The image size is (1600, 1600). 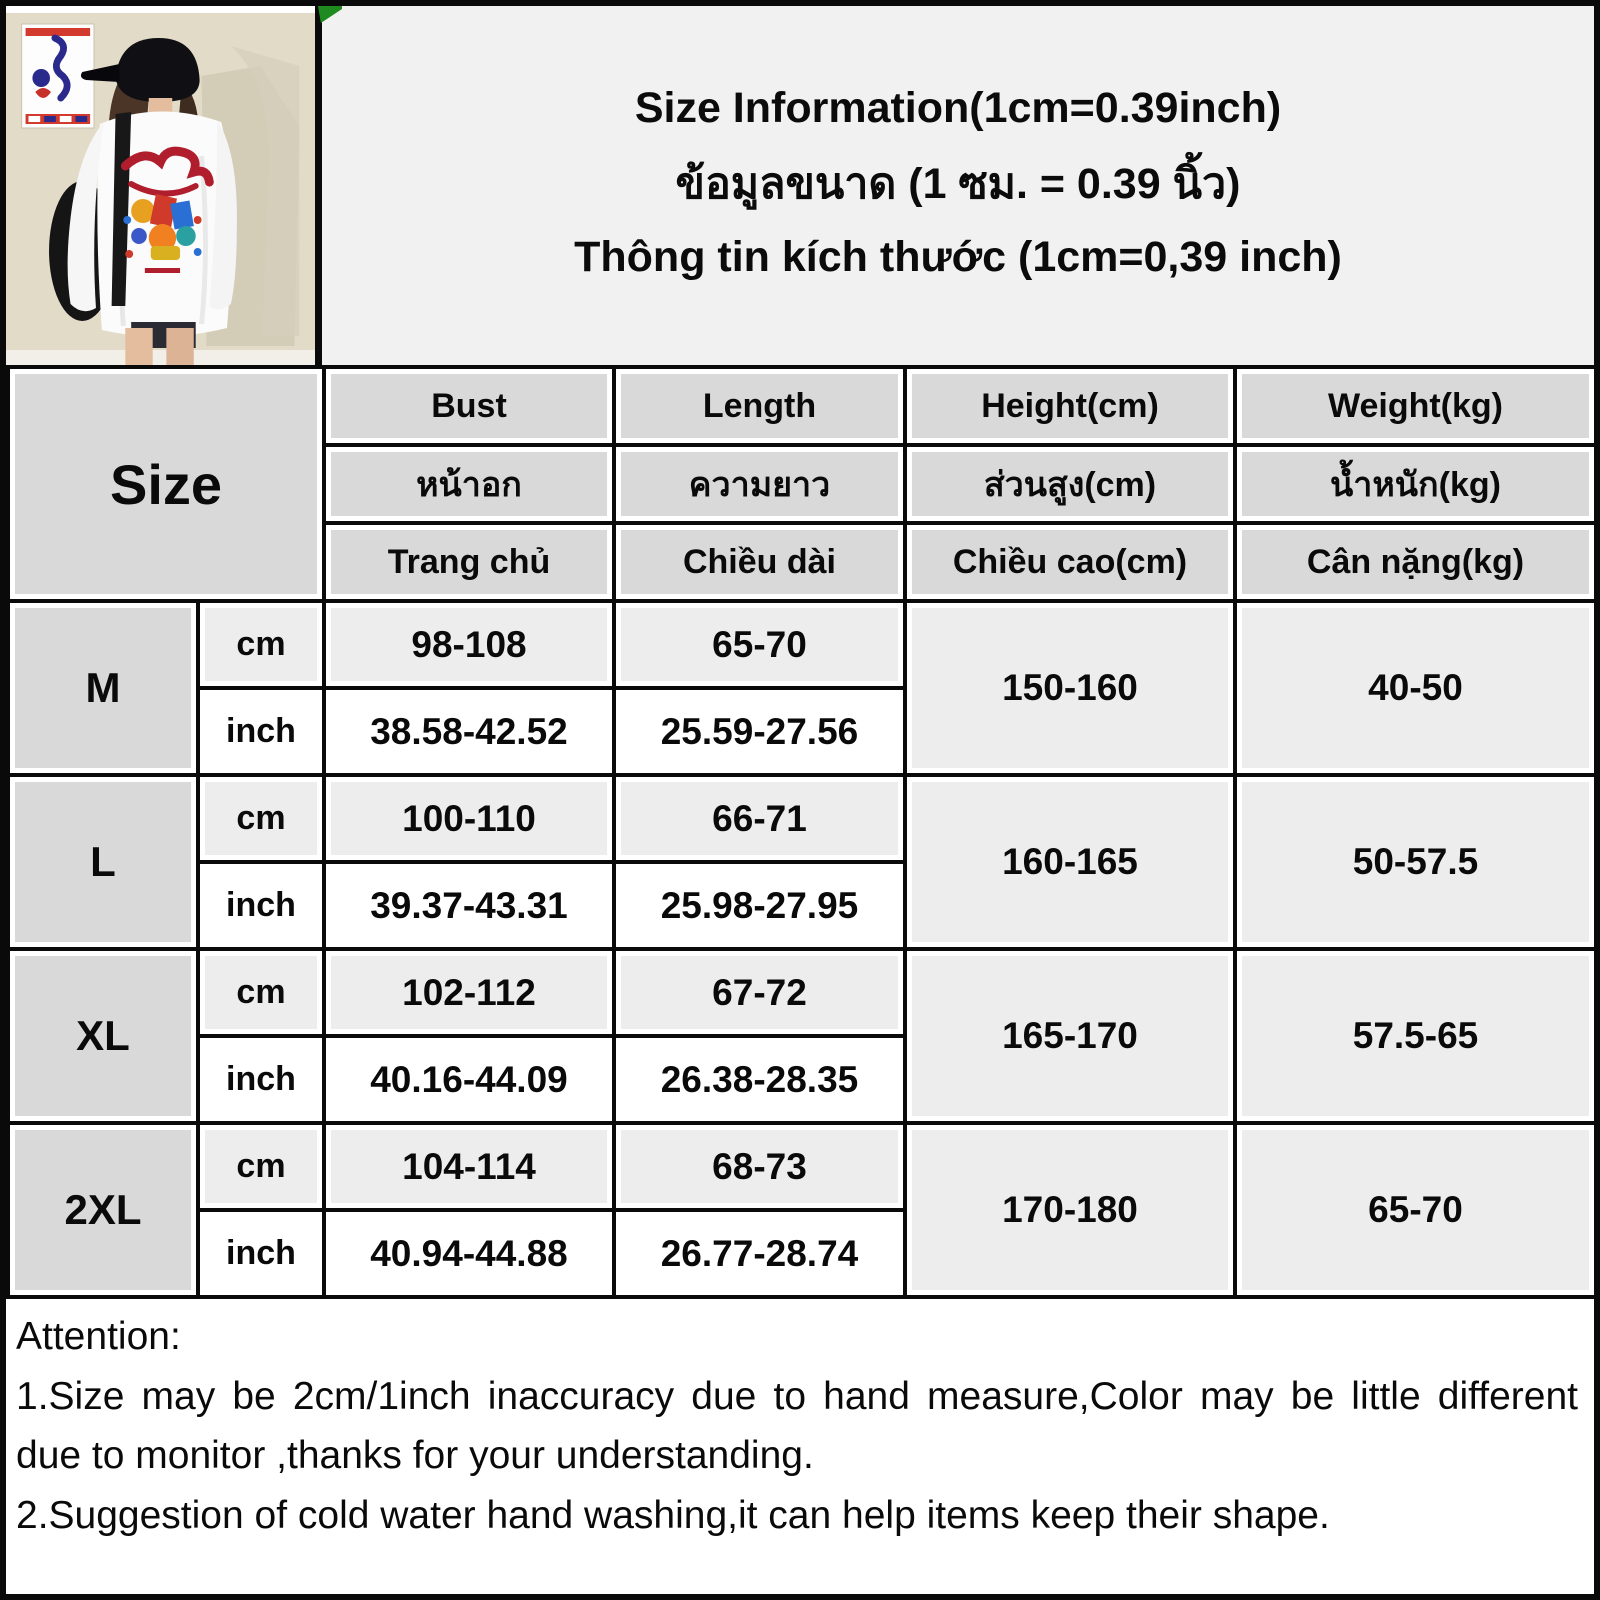 I want to click on bust-cm-2xl: 104-114, so click(x=469, y=1166).